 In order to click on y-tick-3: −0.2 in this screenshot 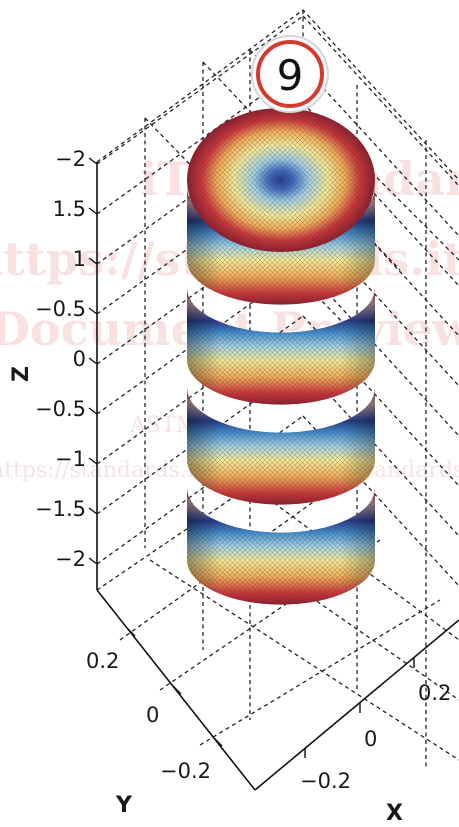, I will do `click(185, 771)`.